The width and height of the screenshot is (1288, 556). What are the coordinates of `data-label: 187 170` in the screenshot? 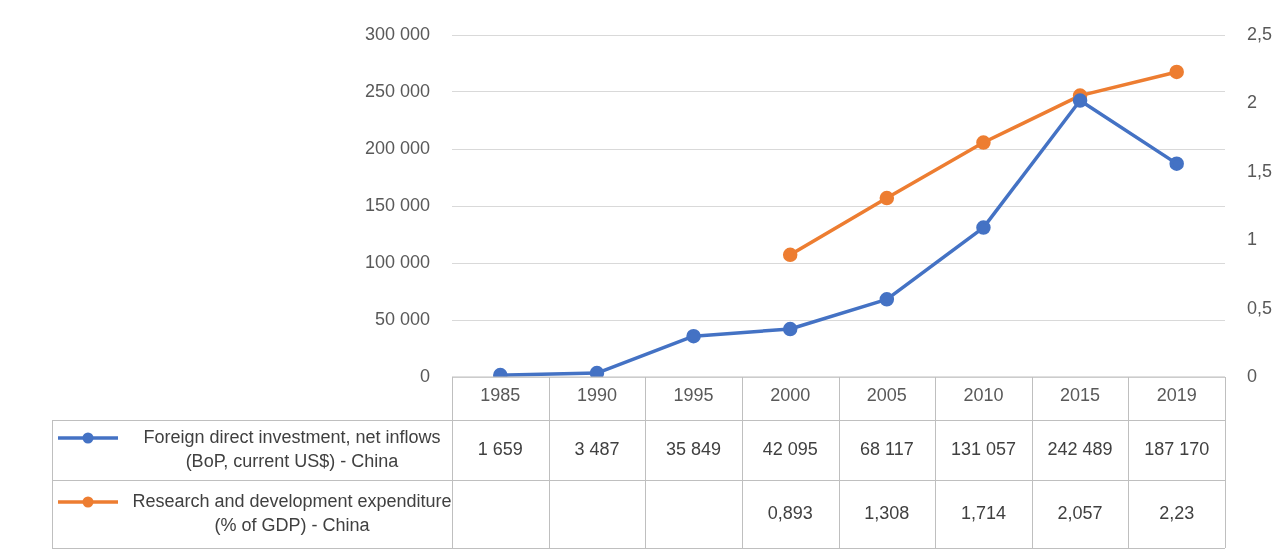 It's located at (1177, 448).